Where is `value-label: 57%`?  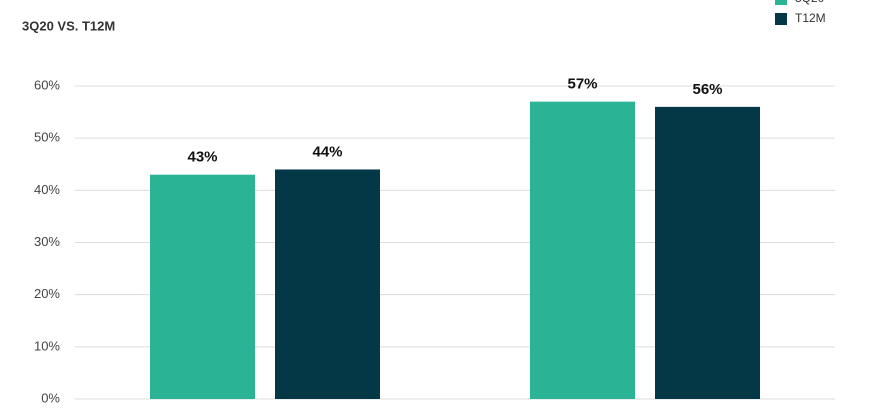
value-label: 57% is located at coordinates (582, 84).